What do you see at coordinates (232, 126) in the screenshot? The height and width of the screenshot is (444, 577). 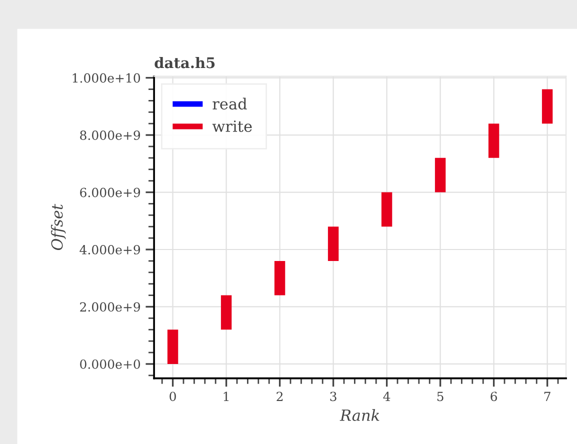 I see `legend-label: write` at bounding box center [232, 126].